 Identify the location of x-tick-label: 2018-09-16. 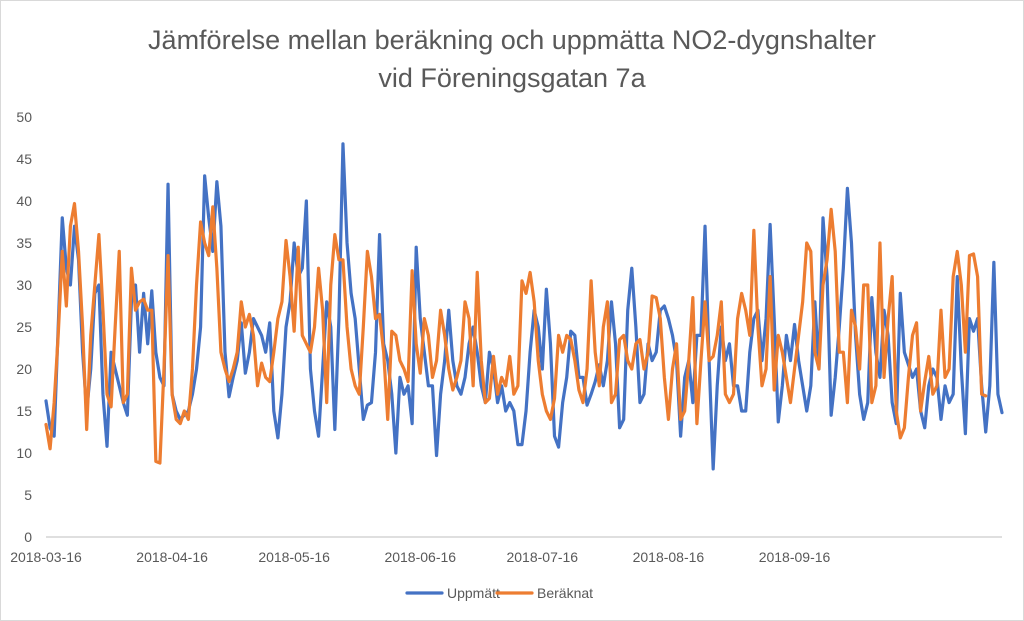
(795, 557).